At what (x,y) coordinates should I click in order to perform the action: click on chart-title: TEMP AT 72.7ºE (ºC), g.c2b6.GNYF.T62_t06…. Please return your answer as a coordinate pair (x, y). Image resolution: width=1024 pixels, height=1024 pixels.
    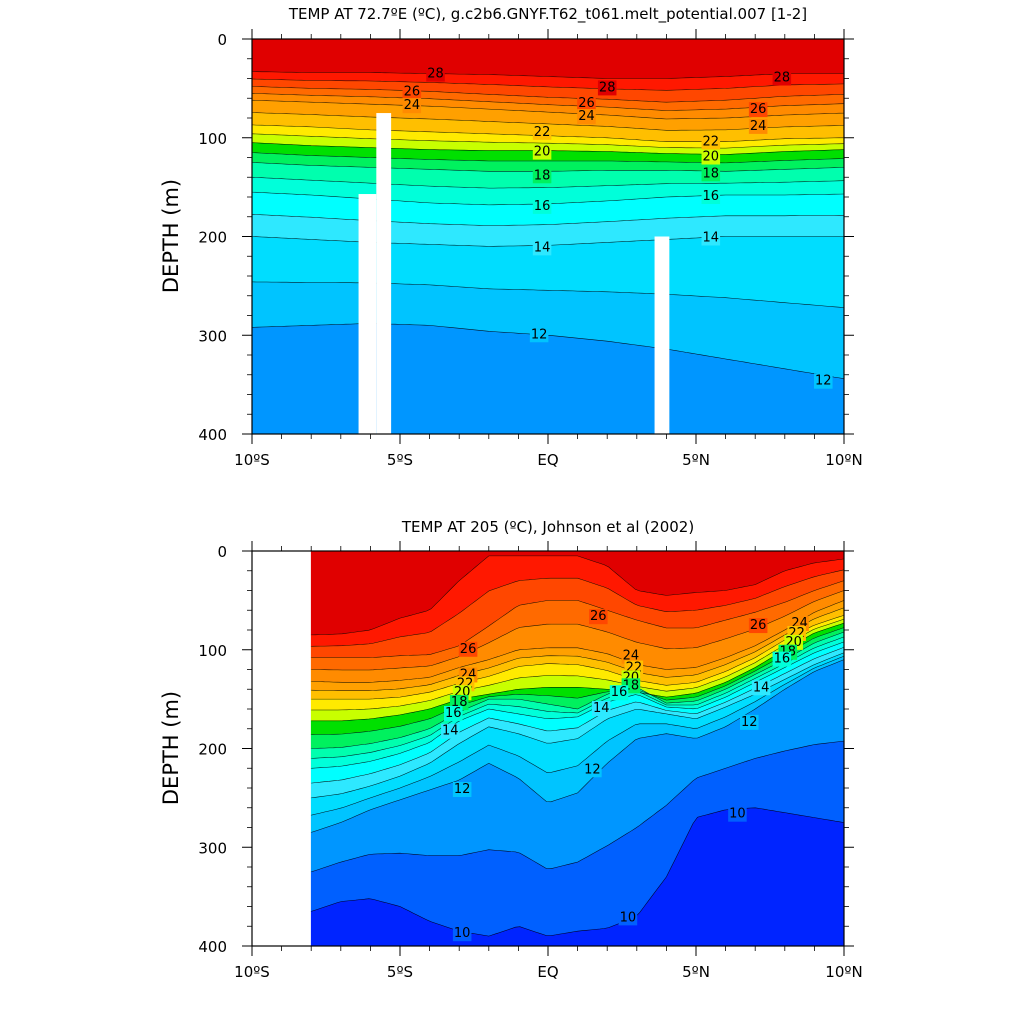
    Looking at the image, I should click on (547, 14).